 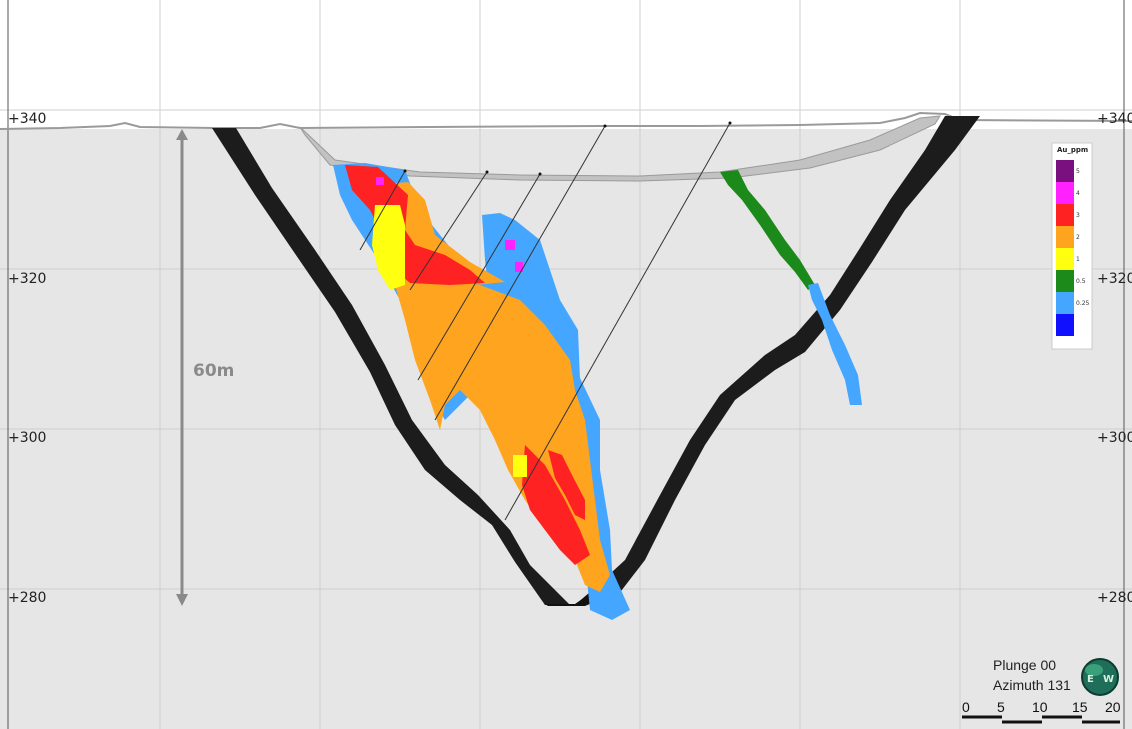 What do you see at coordinates (520, 466) in the screenshot?
I see `block-yellow-lower` at bounding box center [520, 466].